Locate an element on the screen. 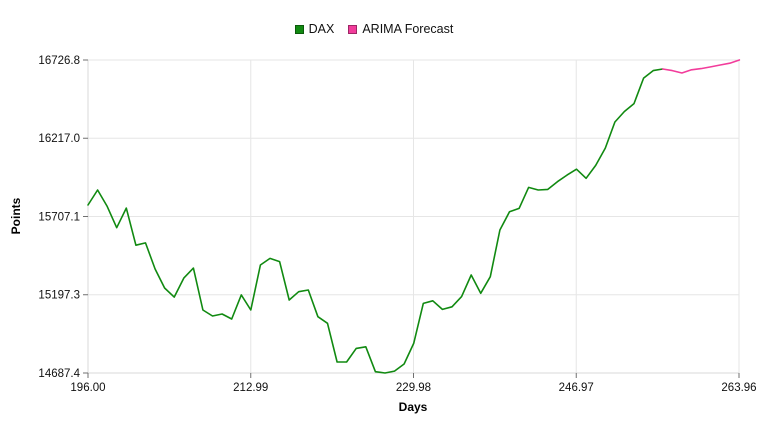 The width and height of the screenshot is (768, 434). legend-item-arima-forecast: ARIMA Forecast is located at coordinates (400, 29).